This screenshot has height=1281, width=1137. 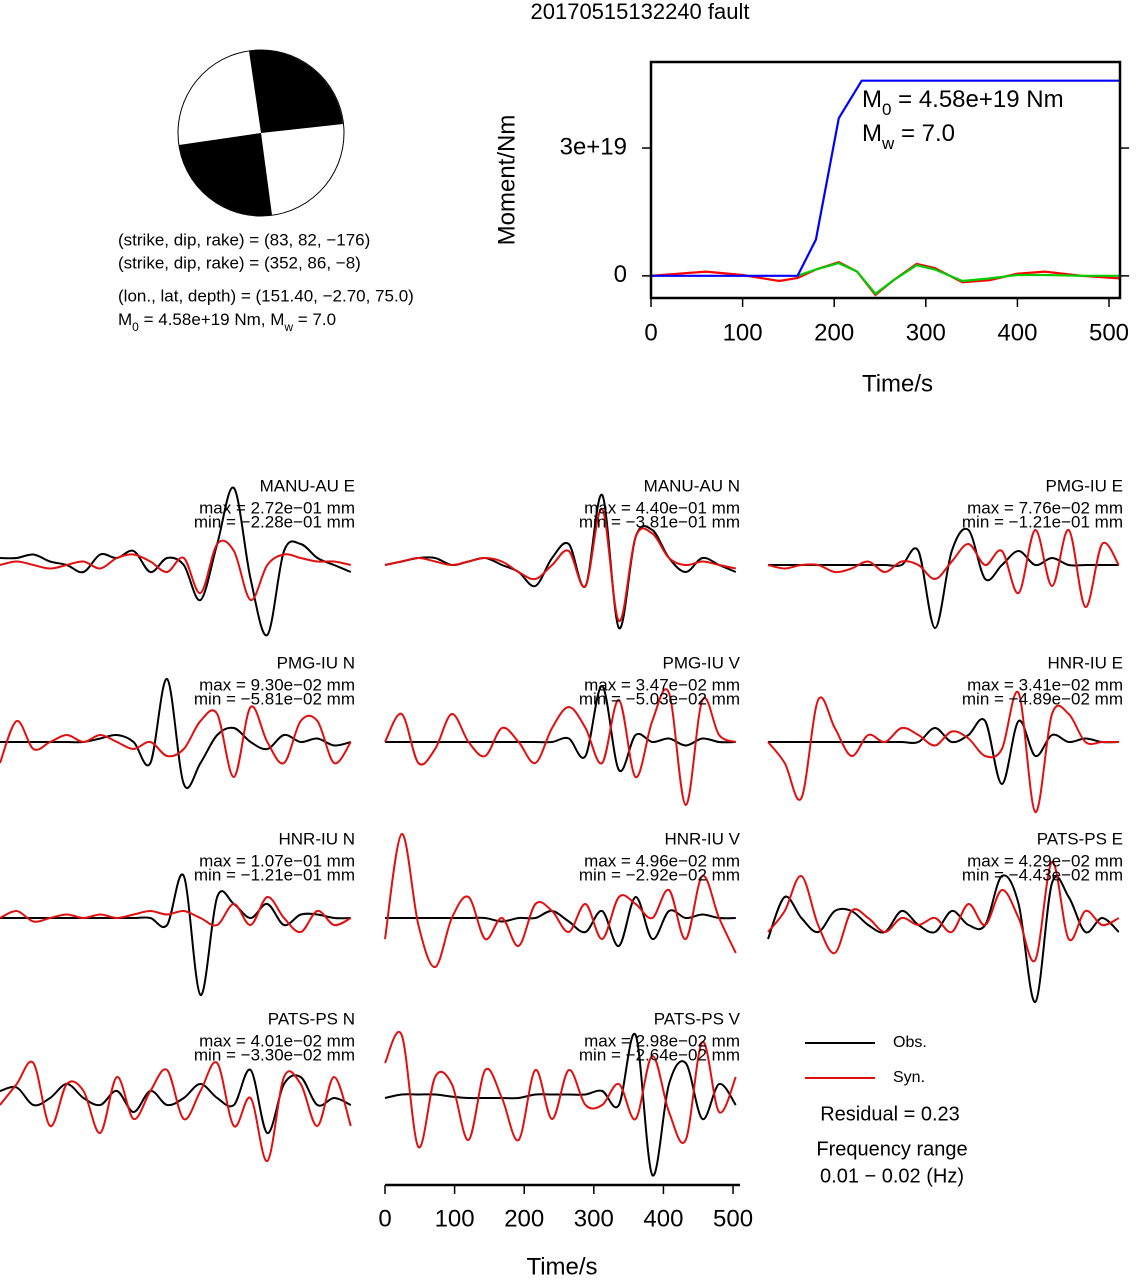 I want to click on station-label: PMG-IU V, so click(x=702, y=662).